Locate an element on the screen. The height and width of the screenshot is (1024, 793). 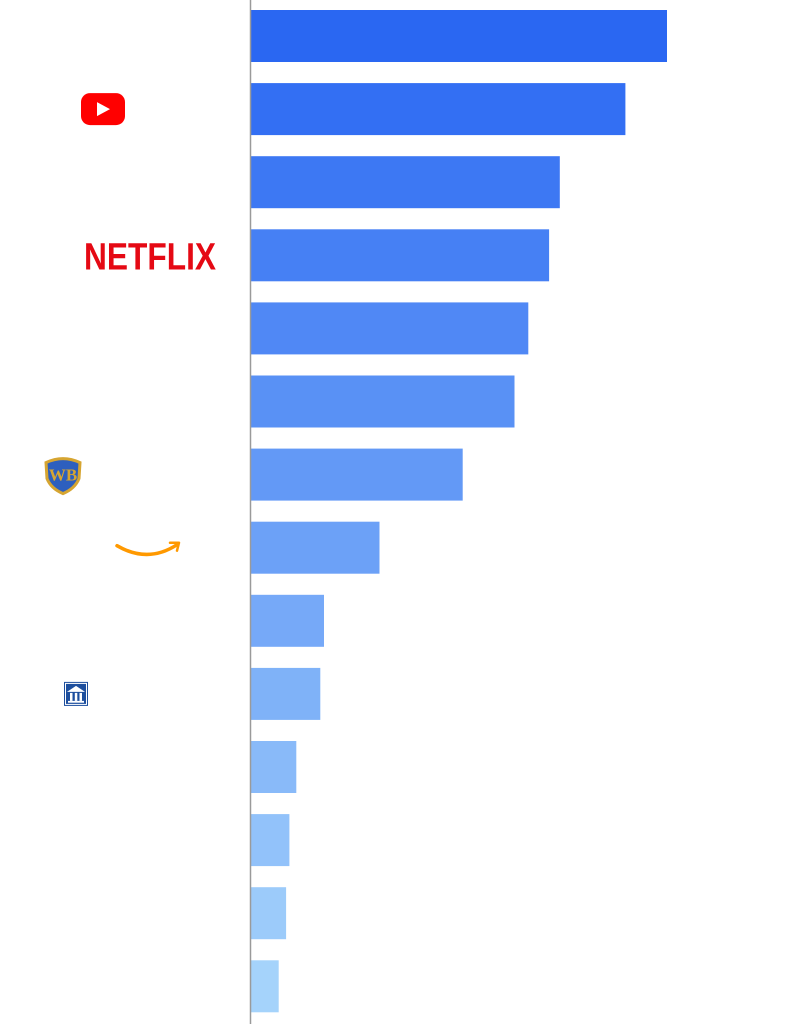
wb-letters: WB is located at coordinates (63, 475).